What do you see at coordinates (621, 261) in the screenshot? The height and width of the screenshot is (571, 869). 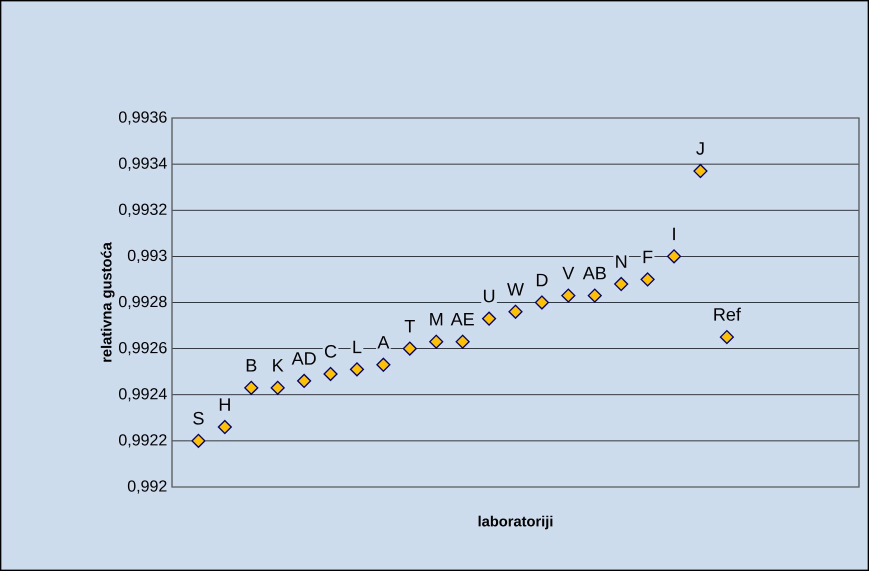 I see `x-tick-label: N` at bounding box center [621, 261].